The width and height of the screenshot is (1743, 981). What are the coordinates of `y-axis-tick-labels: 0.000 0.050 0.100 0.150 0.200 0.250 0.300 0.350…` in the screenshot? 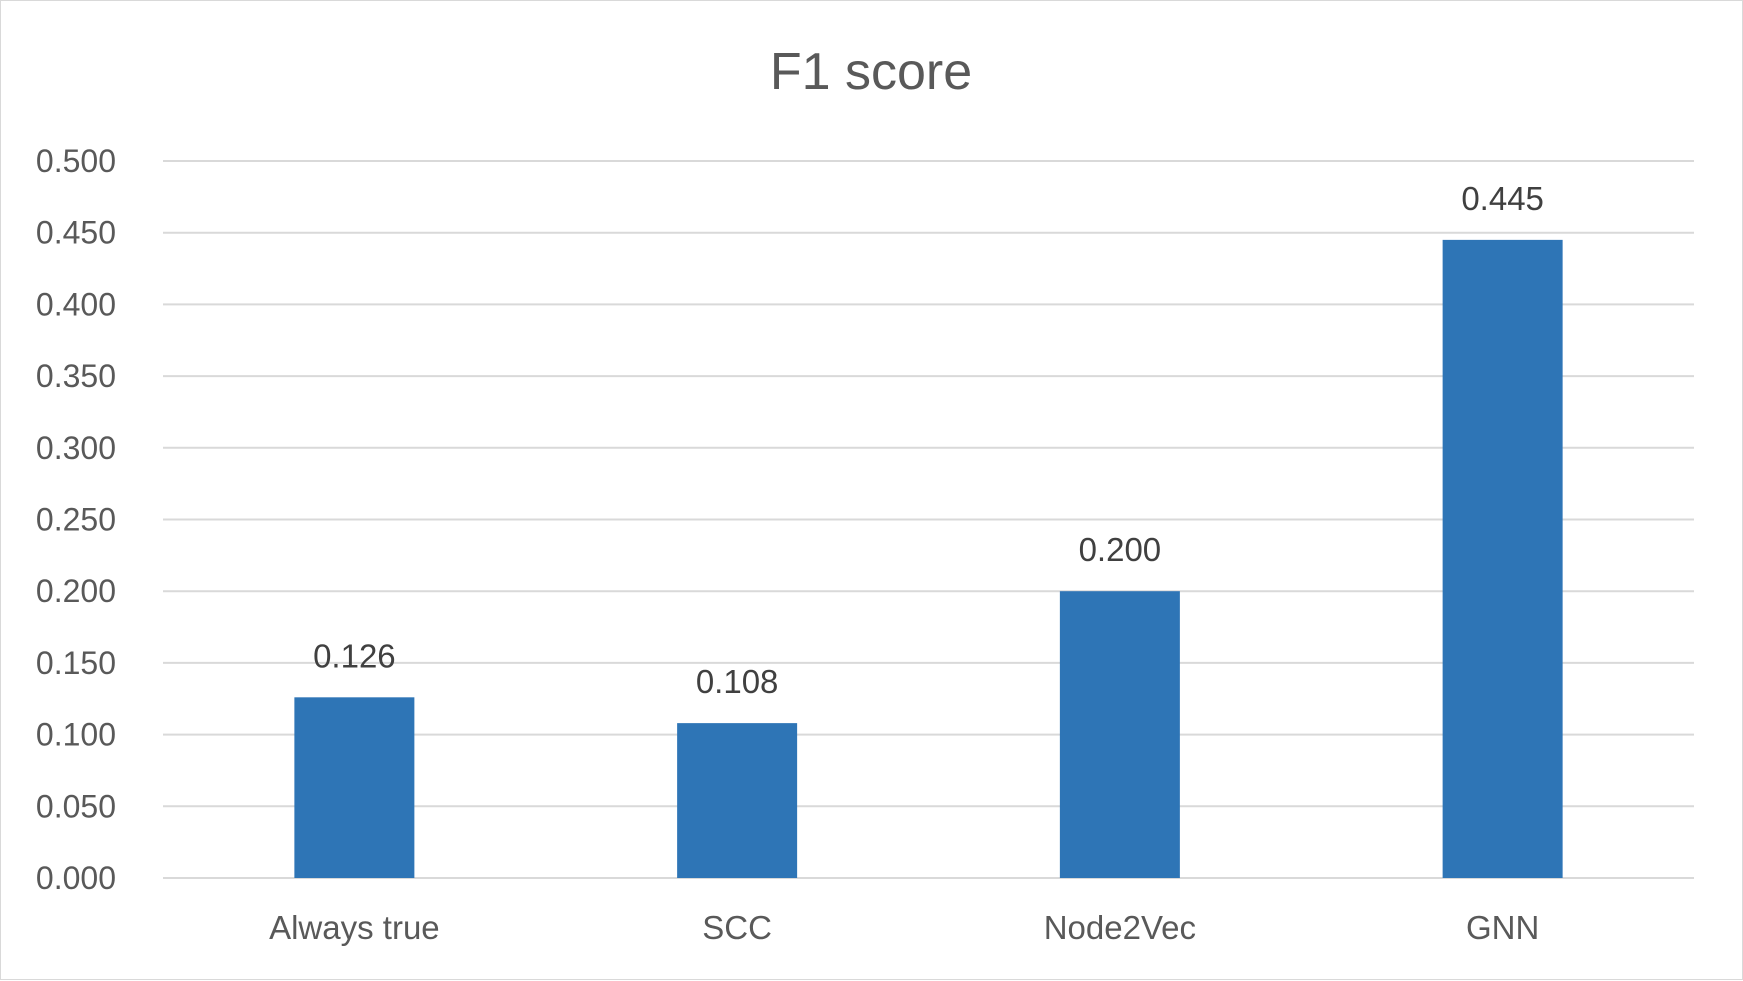 It's located at (76, 519).